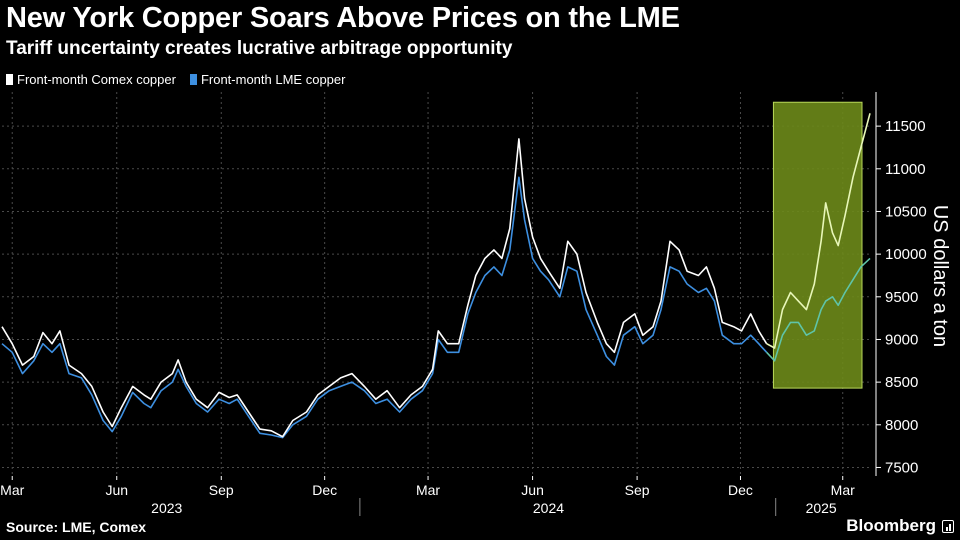 The height and width of the screenshot is (540, 960). Describe the element at coordinates (818, 231) in the screenshot. I see `series-line-comex-highlighted` at that location.